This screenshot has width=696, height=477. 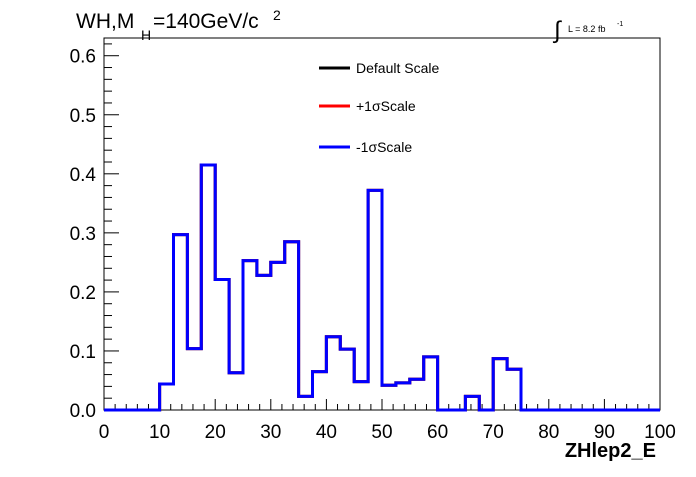 What do you see at coordinates (83, 411) in the screenshot?
I see `y-tick-label: 0.0` at bounding box center [83, 411].